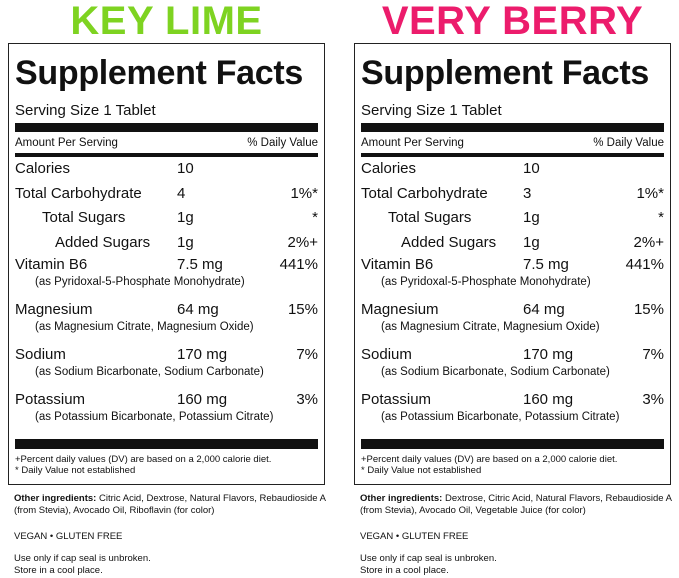  I want to click on row-total-carbohydrate: Total Carbohydrate 4 1%*, so click(166, 194).